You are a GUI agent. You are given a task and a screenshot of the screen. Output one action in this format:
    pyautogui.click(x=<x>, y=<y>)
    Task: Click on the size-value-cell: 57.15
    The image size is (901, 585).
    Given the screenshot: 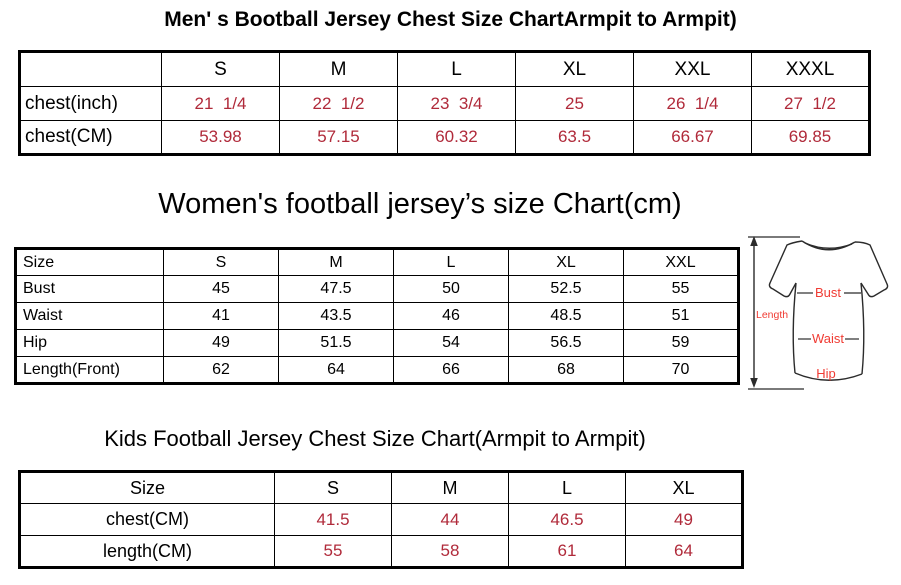 What is the action you would take?
    pyautogui.click(x=338, y=137)
    